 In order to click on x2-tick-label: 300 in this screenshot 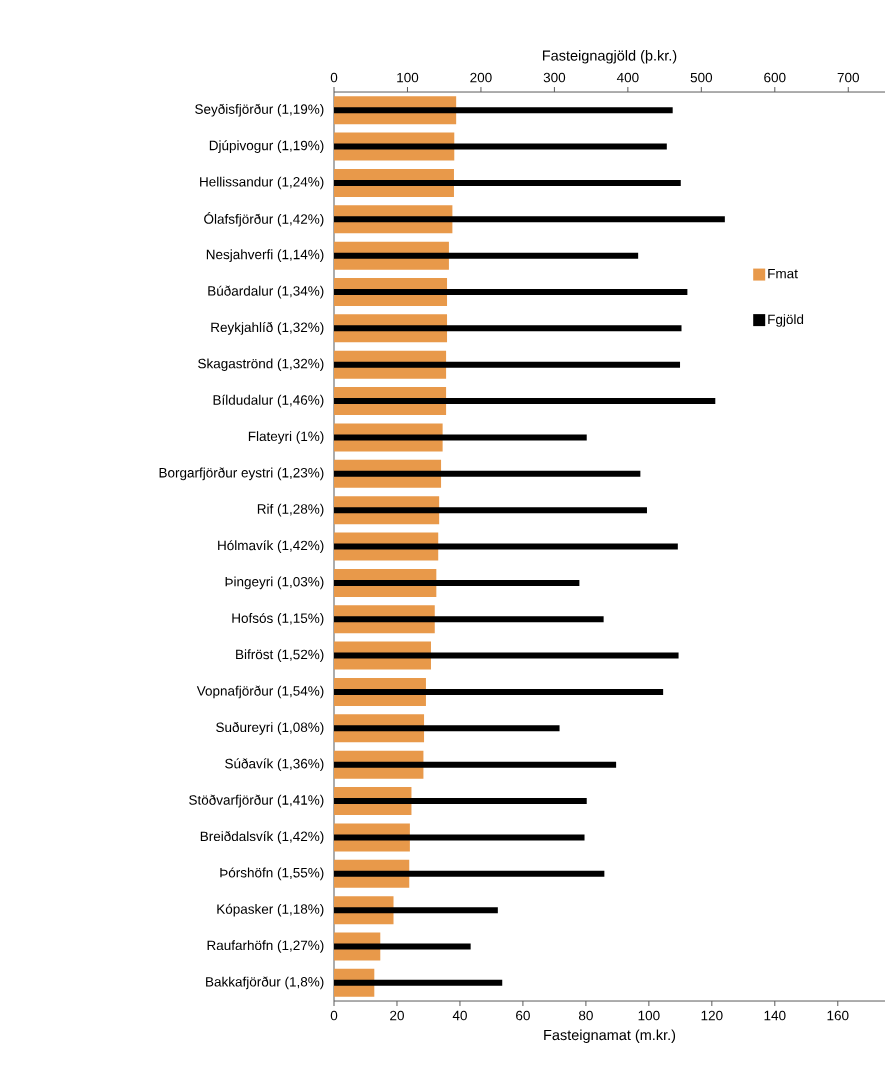, I will do `click(554, 77)`.